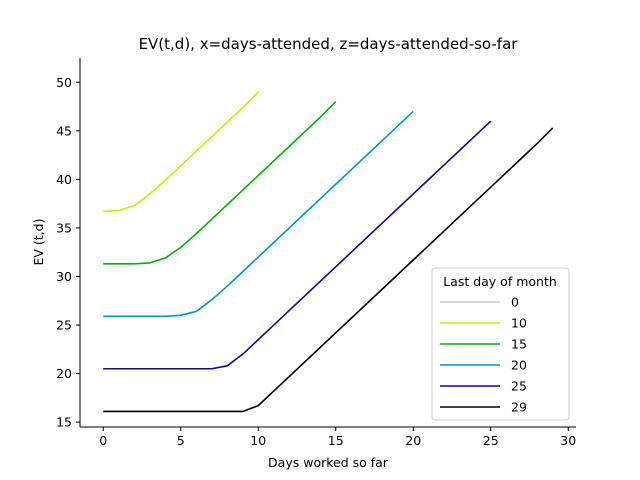 This screenshot has width=640, height=480. I want to click on y-tick-label: 20, so click(64, 373).